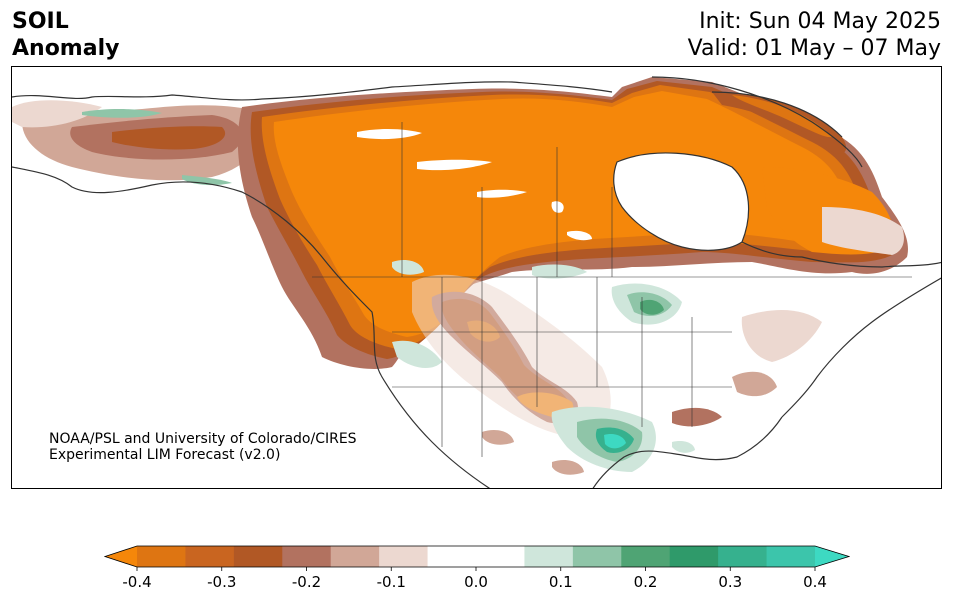 This screenshot has width=954, height=608. What do you see at coordinates (730, 582) in the screenshot?
I see `colorbar-tick-label: 0.3` at bounding box center [730, 582].